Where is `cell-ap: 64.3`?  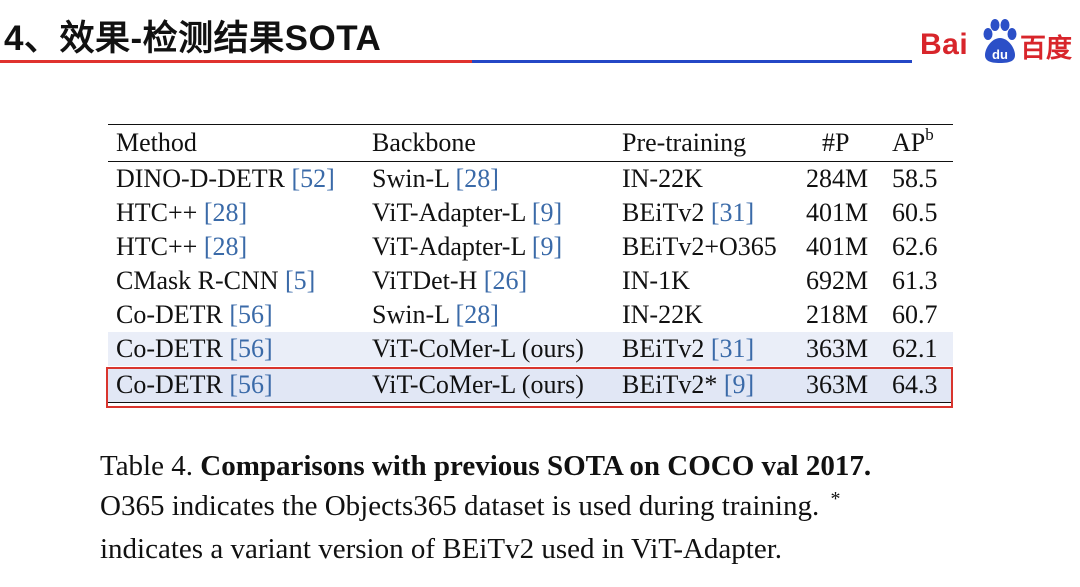
cell-ap: 64.3 is located at coordinates (915, 384).